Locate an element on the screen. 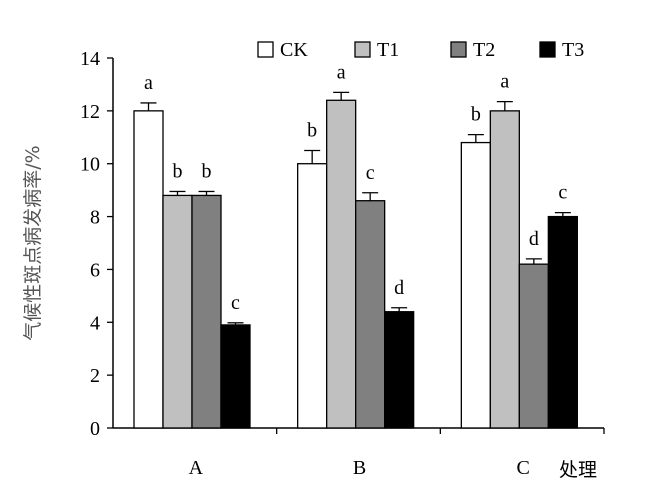  legend-label: T1 is located at coordinates (388, 50).